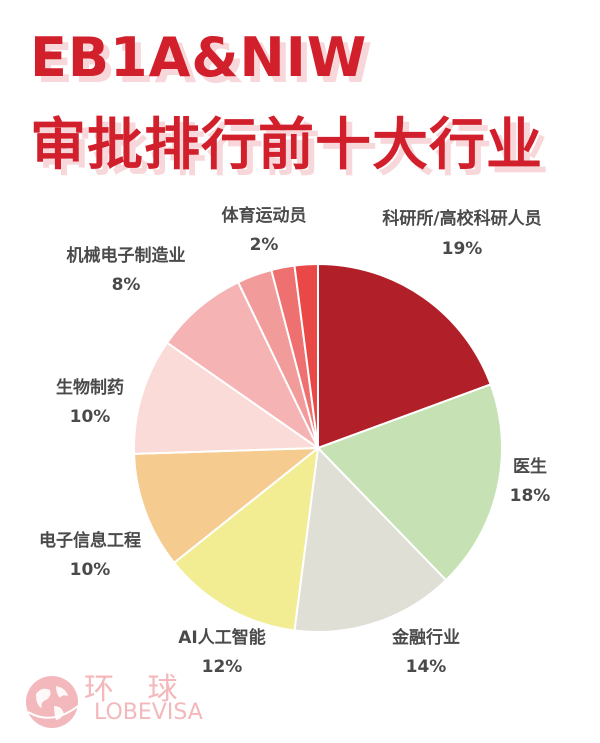 This screenshot has height=743, width=600. What do you see at coordinates (221, 637) in the screenshot?
I see `slice-label: AI人工智能` at bounding box center [221, 637].